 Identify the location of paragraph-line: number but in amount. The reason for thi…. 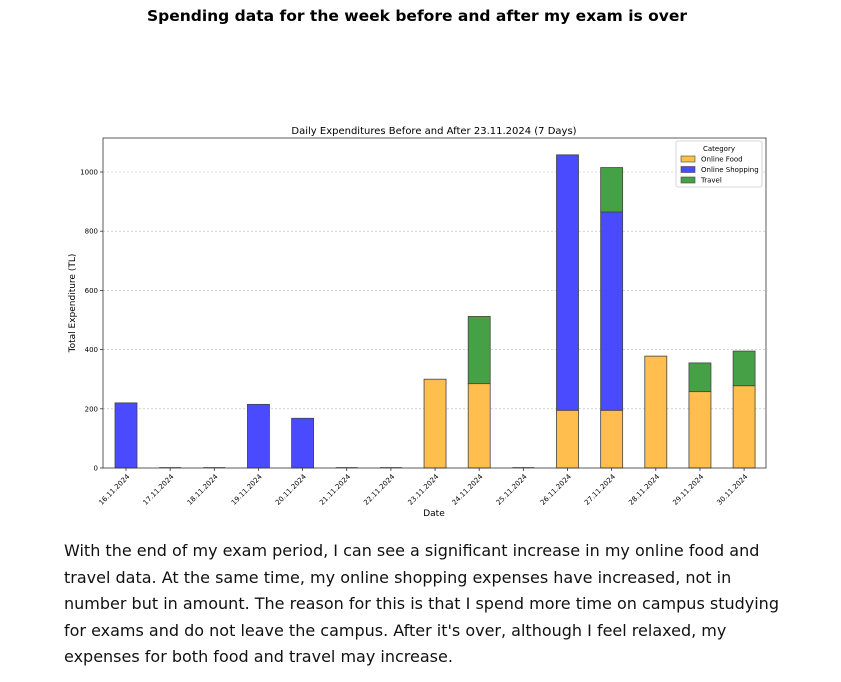
(421, 603).